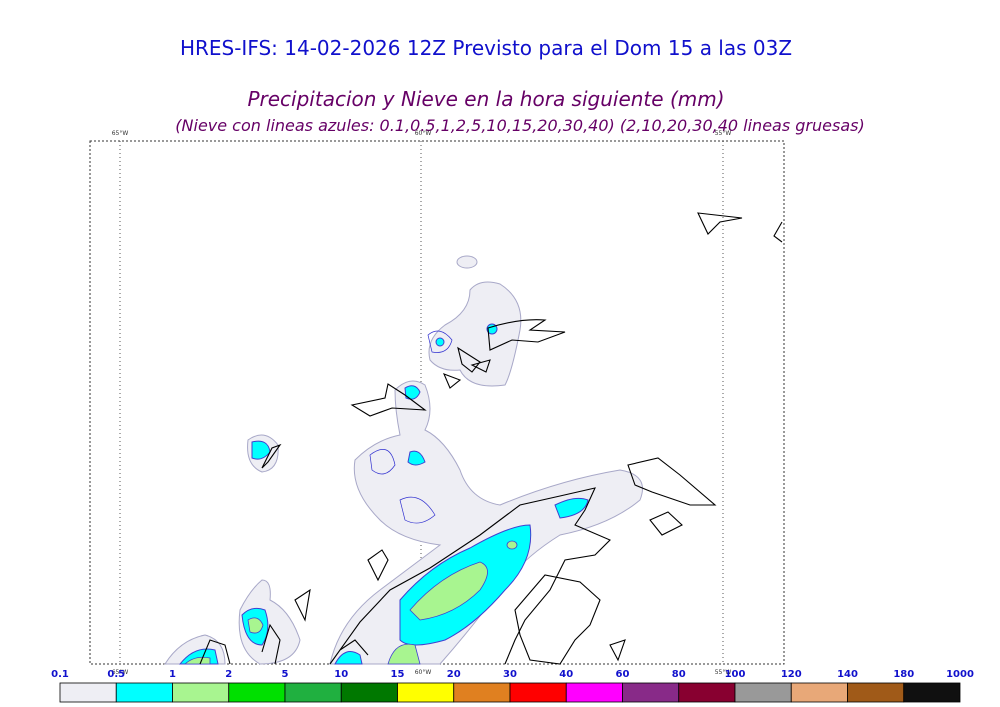 Image resolution: width=1000 pixels, height=707 pixels. What do you see at coordinates (623, 674) in the screenshot?
I see `colorbar-label: 60` at bounding box center [623, 674].